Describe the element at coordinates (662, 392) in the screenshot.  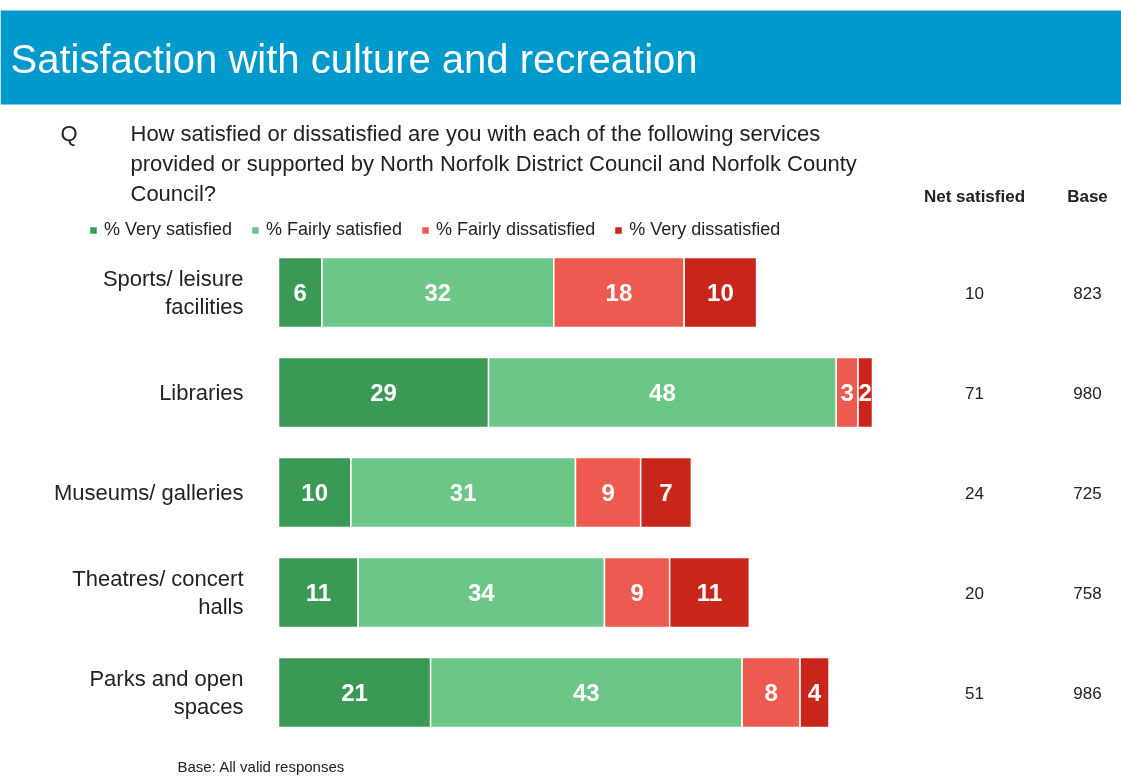
I see `data-label: 48` at that location.